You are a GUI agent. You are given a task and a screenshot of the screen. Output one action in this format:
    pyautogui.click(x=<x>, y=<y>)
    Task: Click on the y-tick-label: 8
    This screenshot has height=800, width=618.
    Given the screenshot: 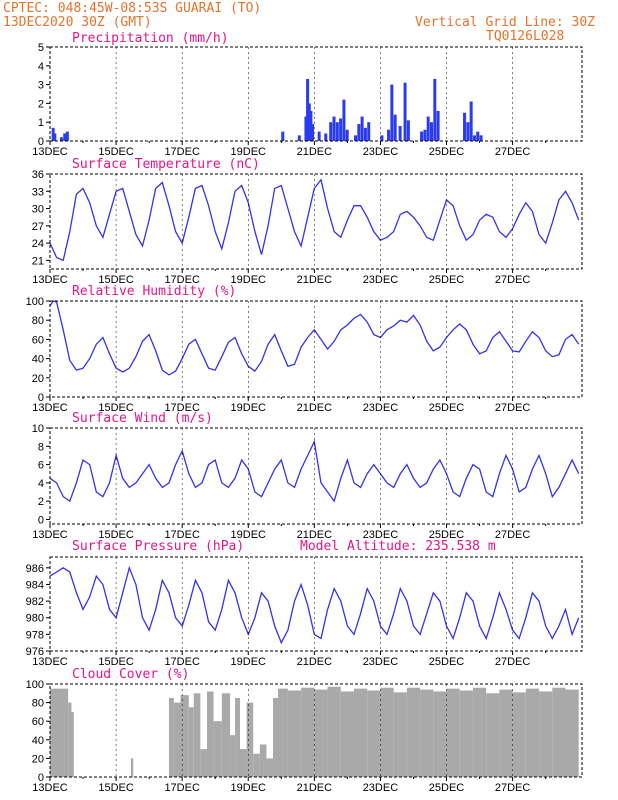 What is the action you would take?
    pyautogui.click(x=41, y=447)
    